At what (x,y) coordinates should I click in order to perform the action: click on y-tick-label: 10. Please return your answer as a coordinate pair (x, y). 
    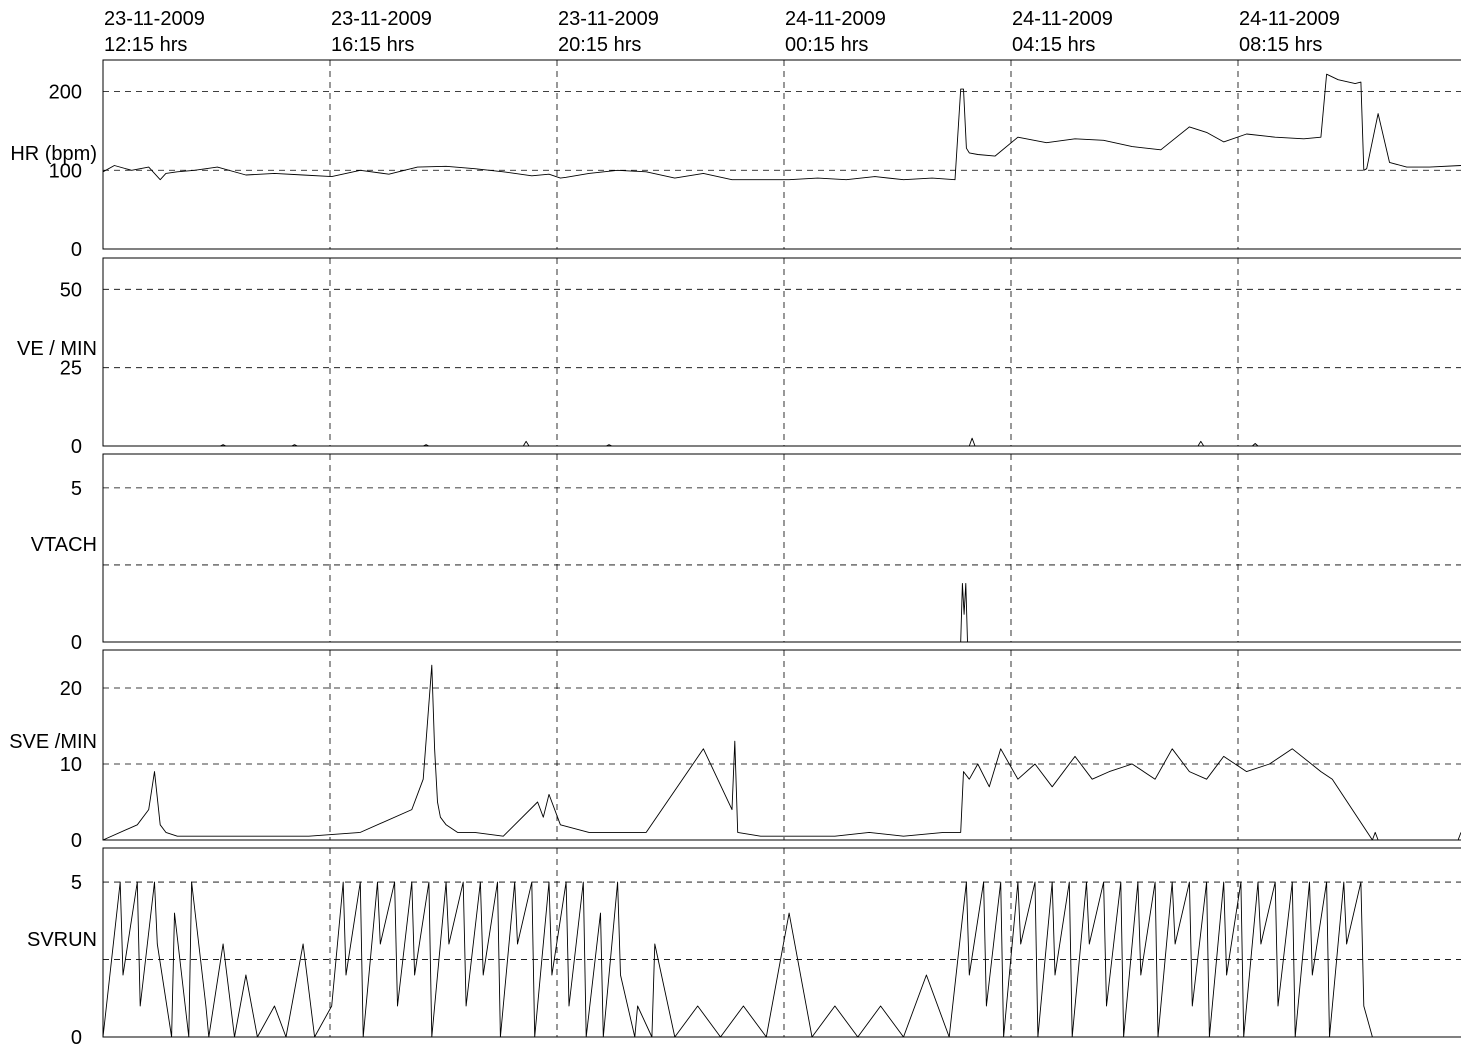
    Looking at the image, I should click on (71, 765).